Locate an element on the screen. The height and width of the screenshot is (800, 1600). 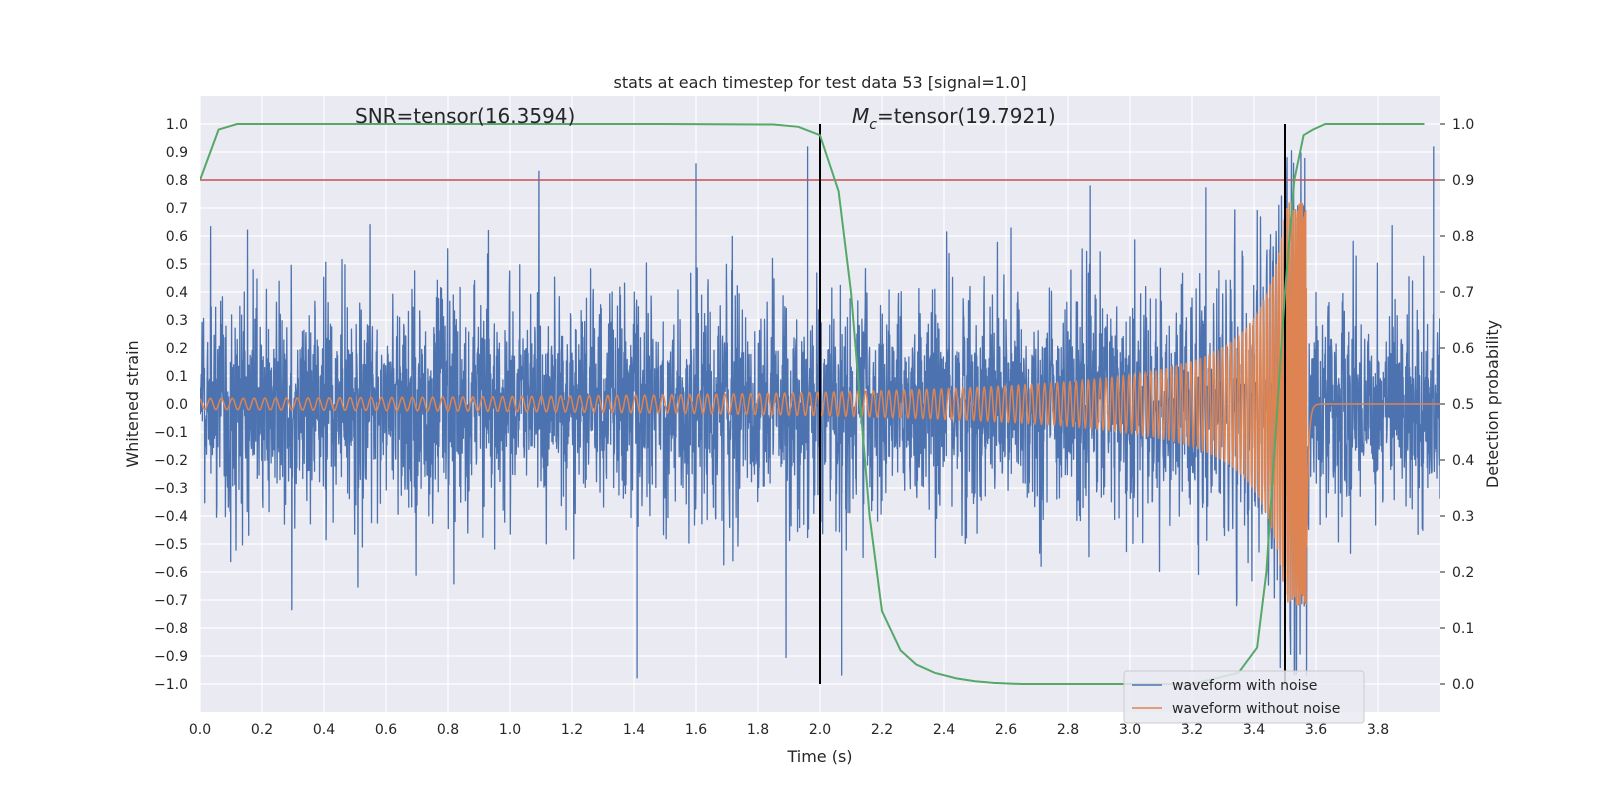
chirp-mass-annotation: Mc=tensor(19.7921) is located at coordinates (954, 118).